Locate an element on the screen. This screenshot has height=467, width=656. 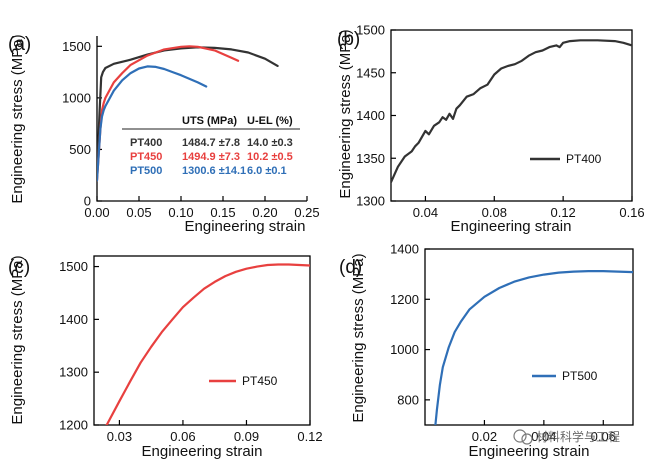
x-tick-label: 0.20 is located at coordinates (264, 212).